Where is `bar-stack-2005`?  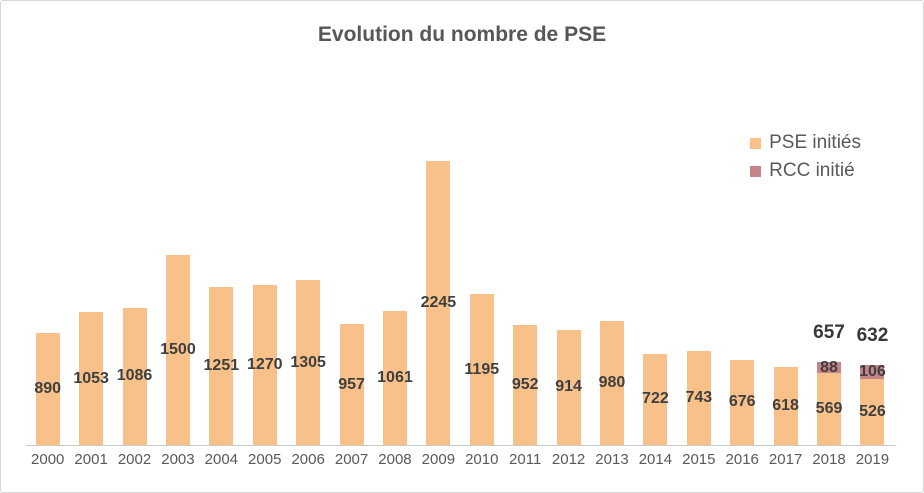 bar-stack-2005 is located at coordinates (264, 364).